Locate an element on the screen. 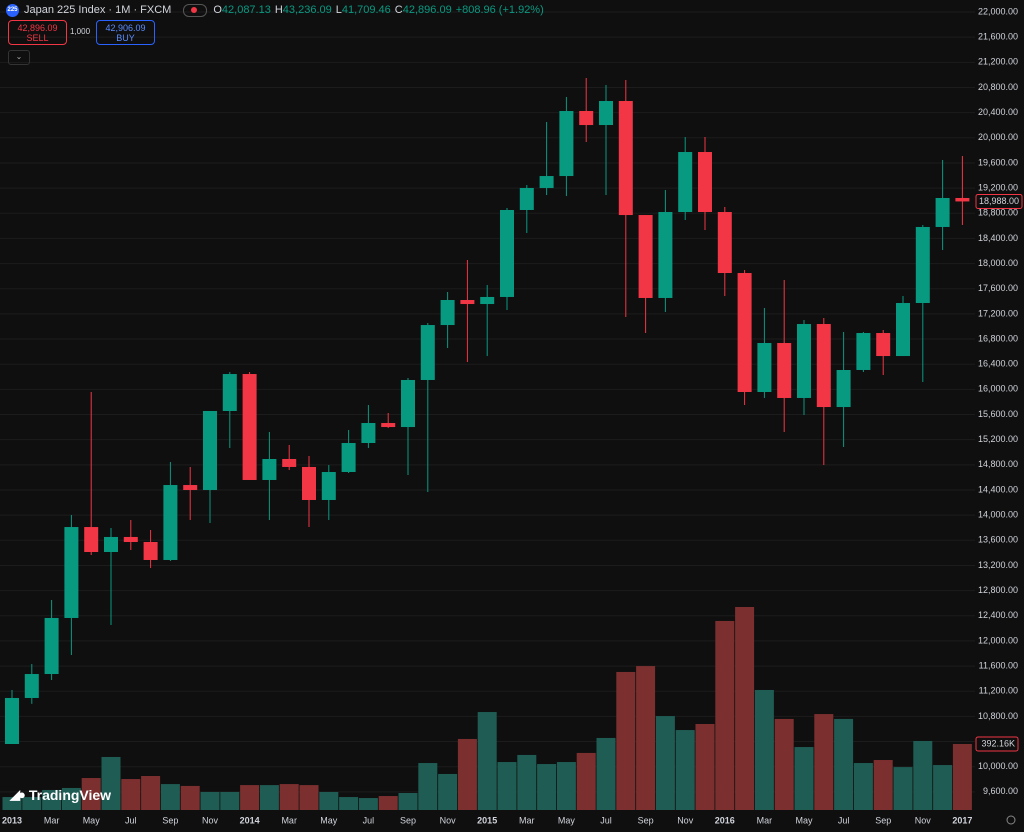 The image size is (1024, 832). y-tick-label: 21,600.00 is located at coordinates (998, 37).